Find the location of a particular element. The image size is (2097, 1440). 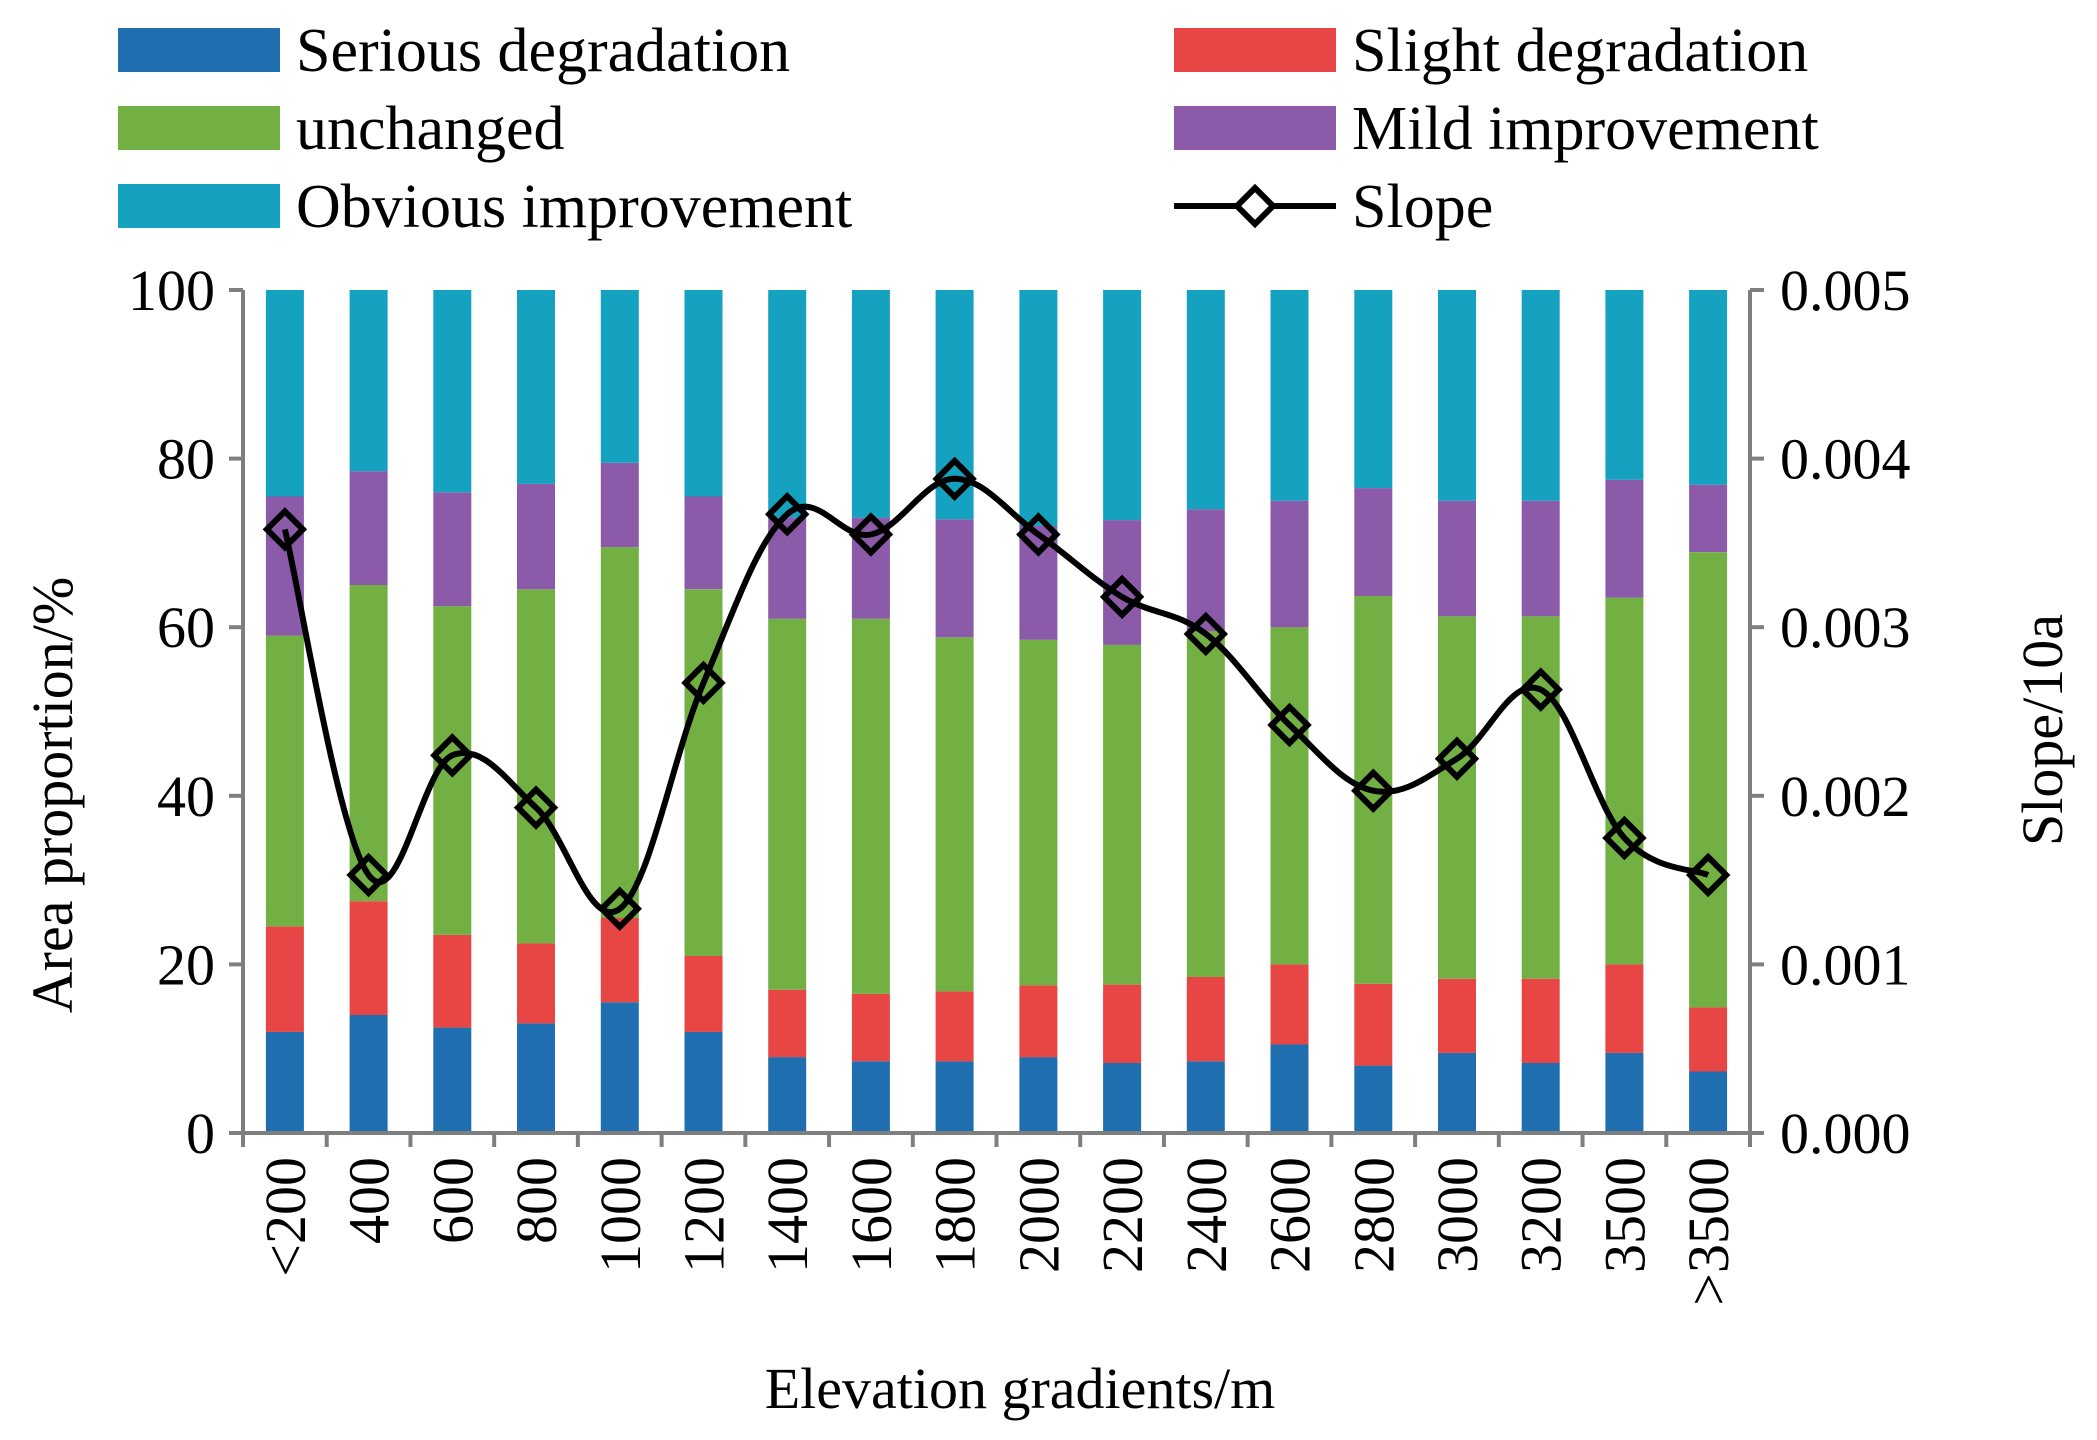

bar-segment-s0-c7 is located at coordinates (870, 1097).